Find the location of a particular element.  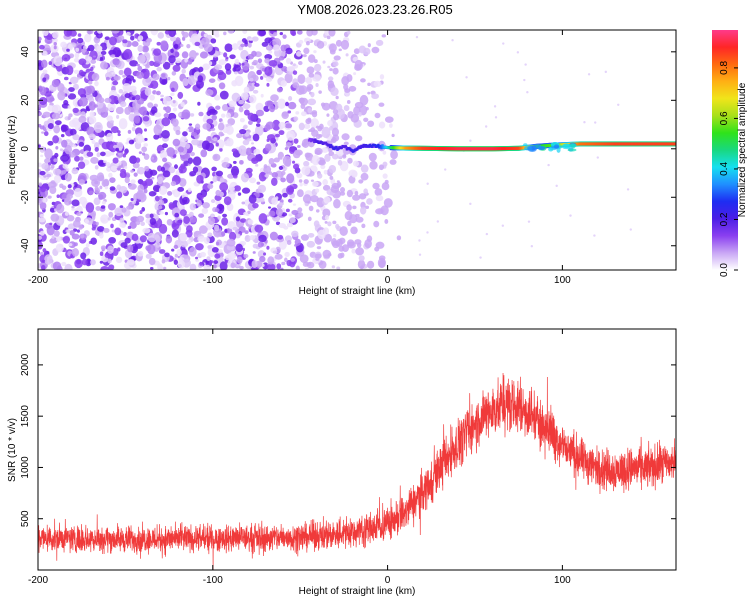

spectrogram-x-label: Height of straight line (km) is located at coordinates (357, 291).